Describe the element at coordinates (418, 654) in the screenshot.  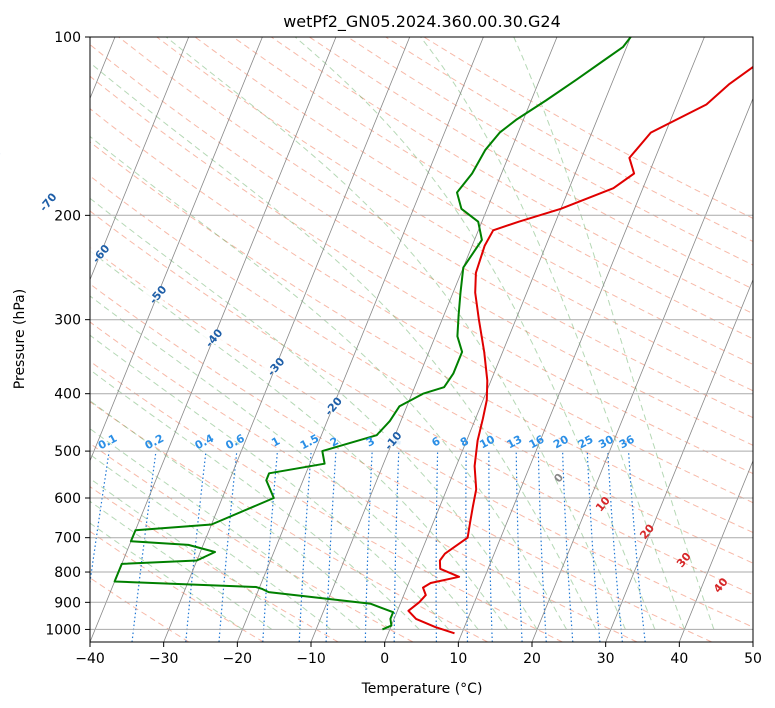
I see `x-axis: −40 −30 −20 −10 0 10 20 30 40 50` at that location.